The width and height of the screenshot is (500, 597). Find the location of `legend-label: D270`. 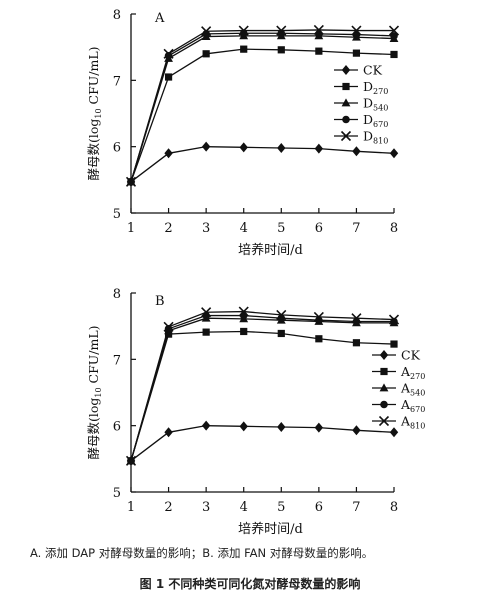

legend-label: D270 is located at coordinates (375, 87).